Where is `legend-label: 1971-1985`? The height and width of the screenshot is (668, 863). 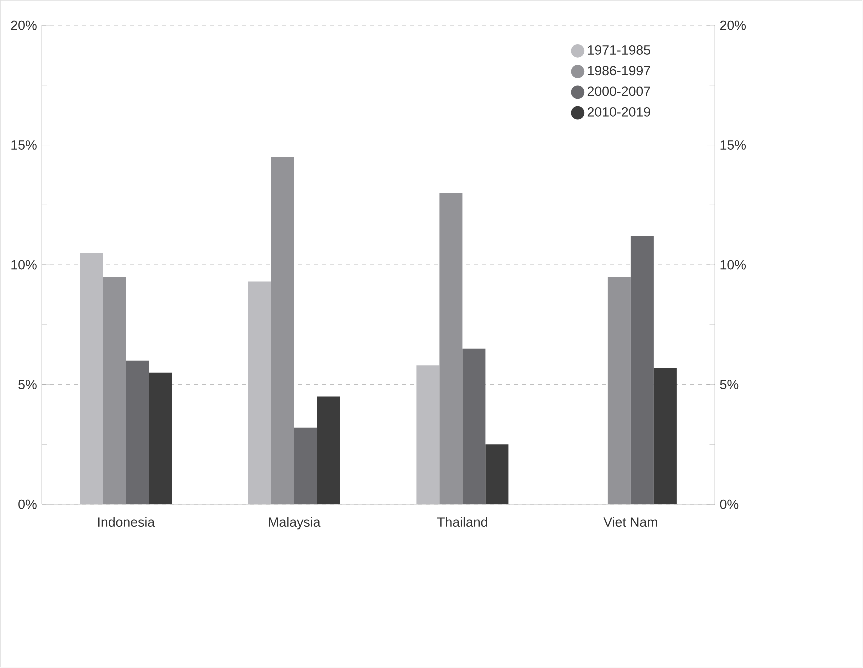
legend-label: 1971-1985 is located at coordinates (619, 50).